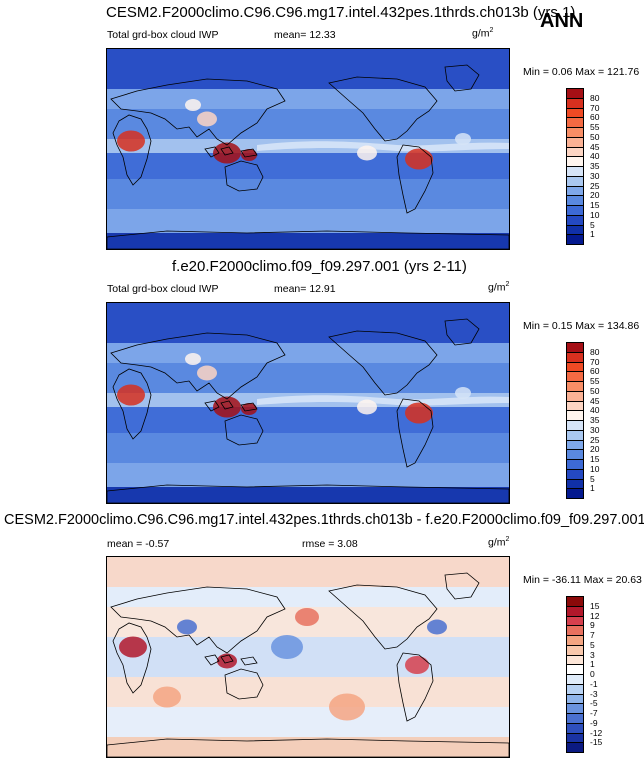  Describe the element at coordinates (595, 429) in the screenshot. I see `colorbar-label: 30` at that location.